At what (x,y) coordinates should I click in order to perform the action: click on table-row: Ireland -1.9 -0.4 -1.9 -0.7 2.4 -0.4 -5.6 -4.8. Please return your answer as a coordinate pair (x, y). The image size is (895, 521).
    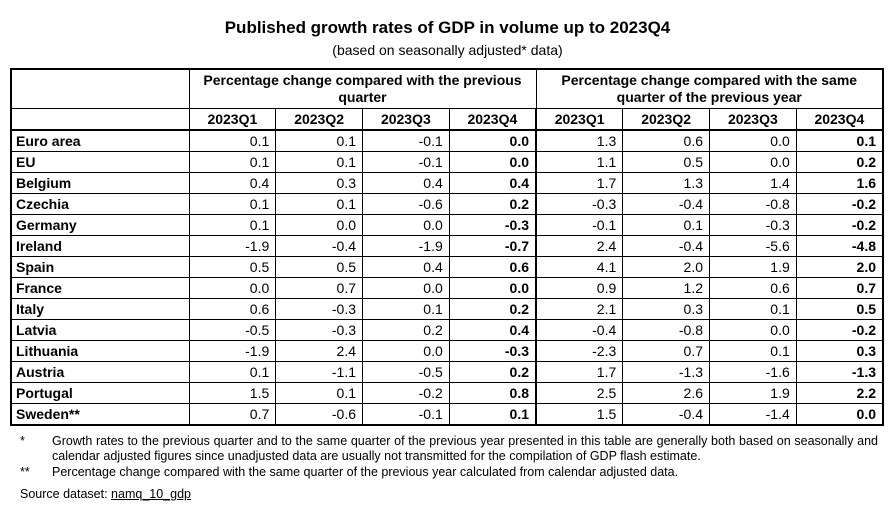
    Looking at the image, I should click on (447, 246).